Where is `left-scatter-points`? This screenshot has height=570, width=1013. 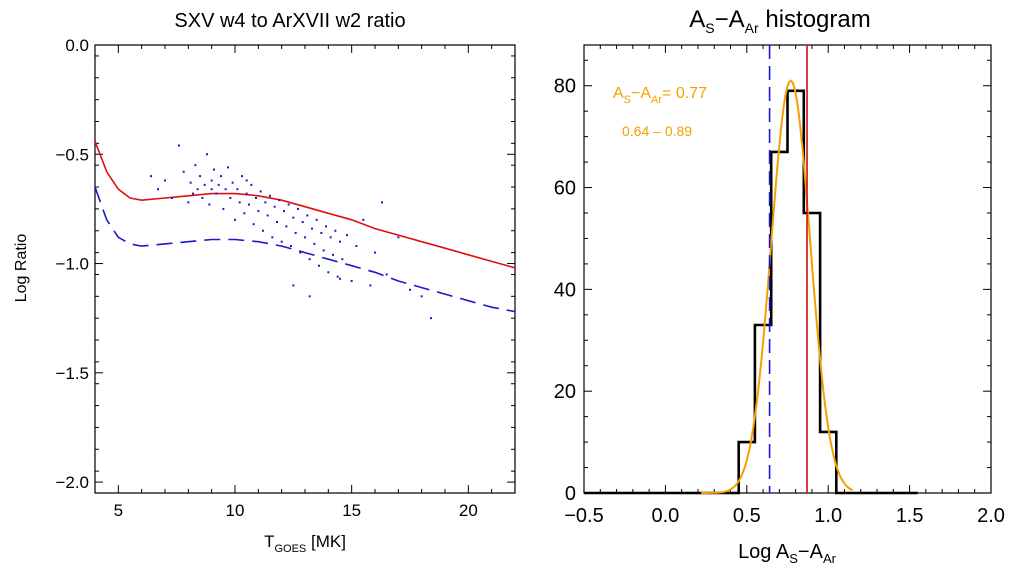
left-scatter-points is located at coordinates (291, 232).